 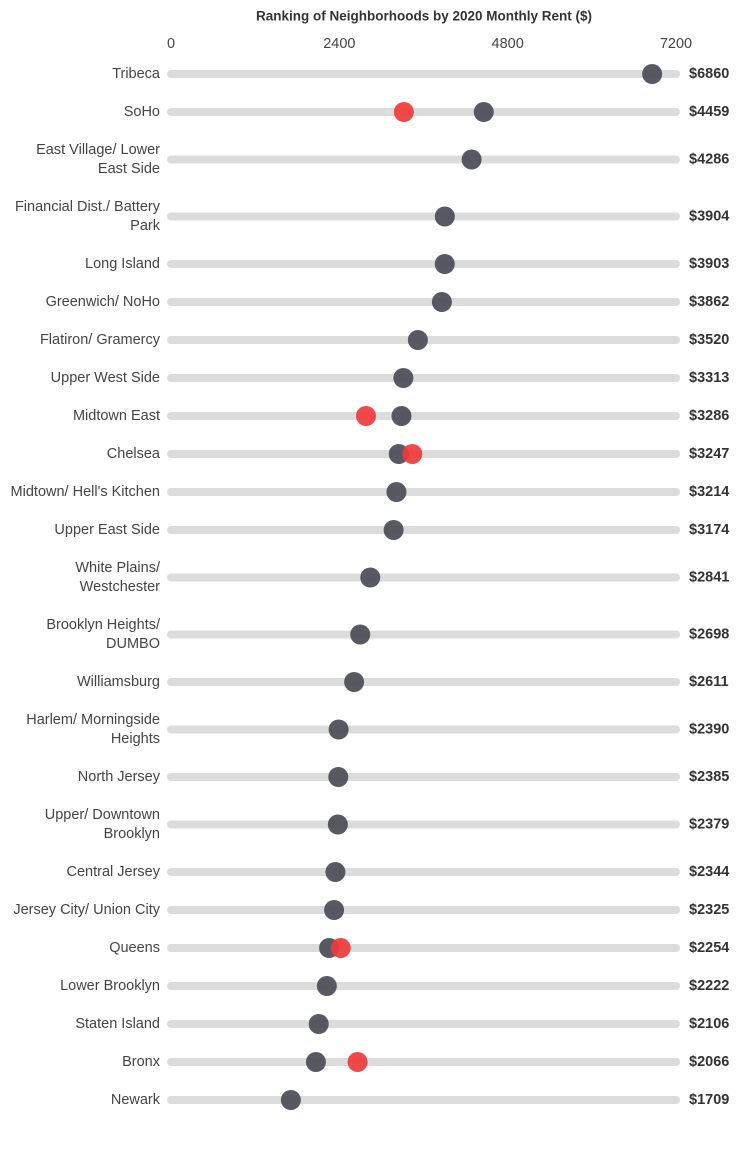 What do you see at coordinates (122, 263) in the screenshot?
I see `category-label: Long Island` at bounding box center [122, 263].